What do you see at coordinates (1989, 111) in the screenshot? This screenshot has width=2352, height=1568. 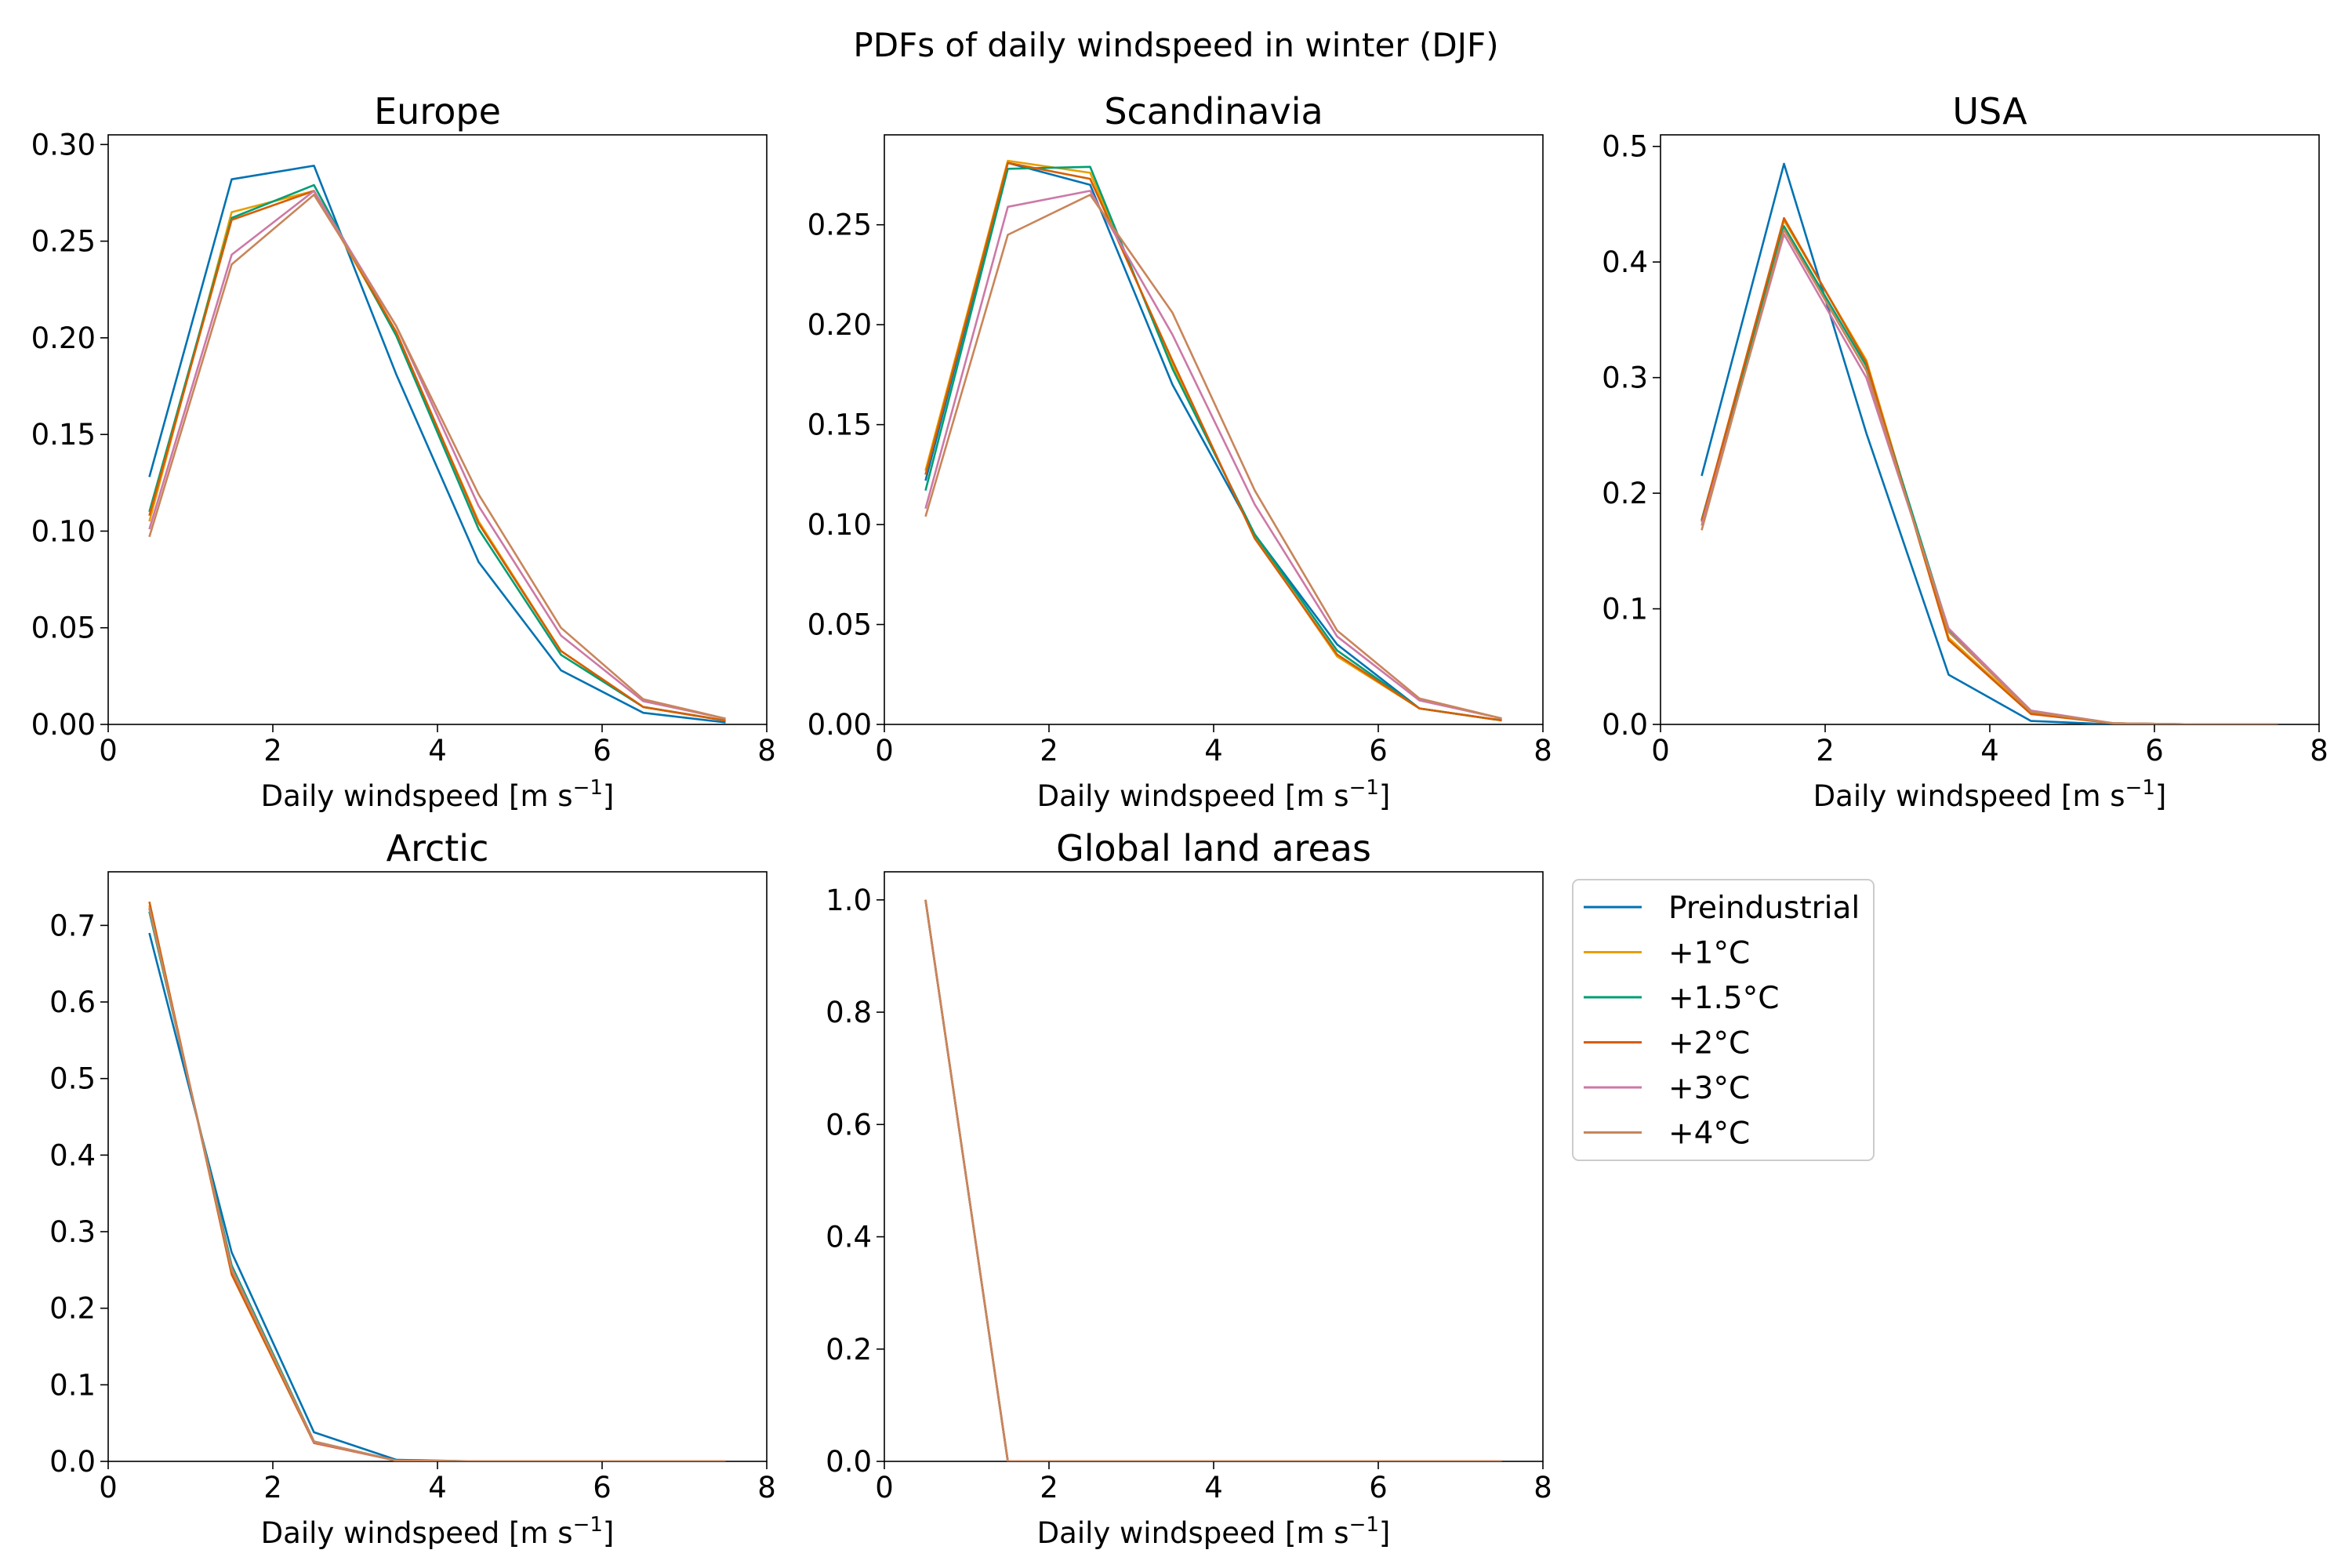 I see `panel-title: USA` at bounding box center [1989, 111].